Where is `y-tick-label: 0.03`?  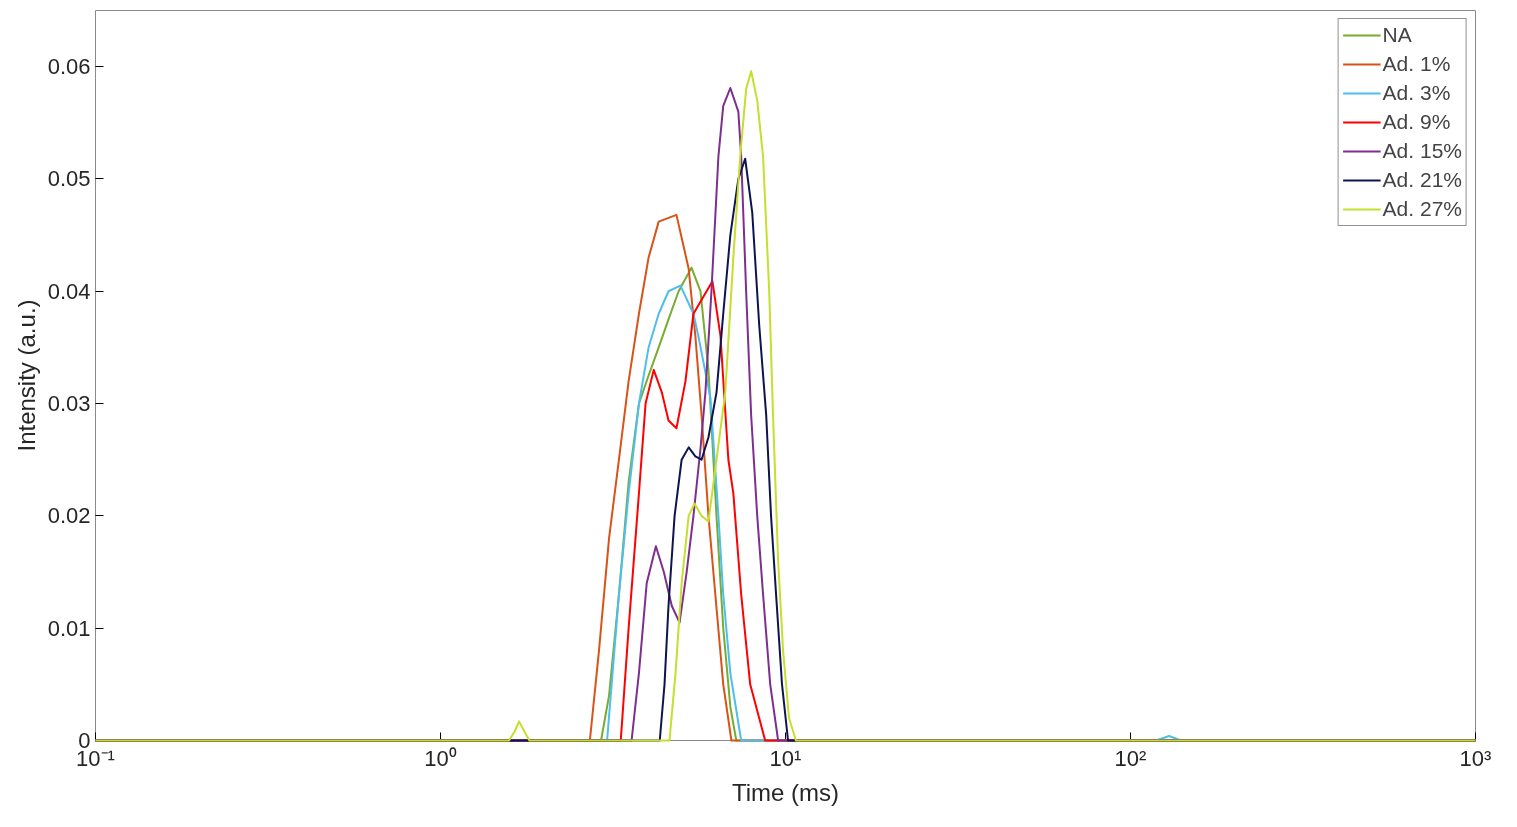 y-tick-label: 0.03 is located at coordinates (69, 404).